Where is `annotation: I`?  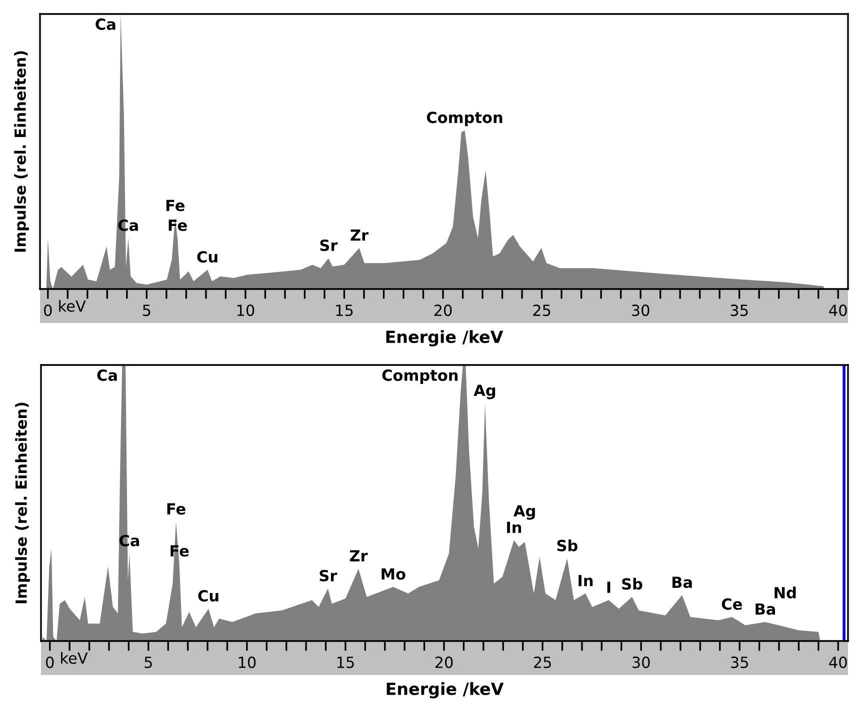 annotation: I is located at coordinates (608, 587).